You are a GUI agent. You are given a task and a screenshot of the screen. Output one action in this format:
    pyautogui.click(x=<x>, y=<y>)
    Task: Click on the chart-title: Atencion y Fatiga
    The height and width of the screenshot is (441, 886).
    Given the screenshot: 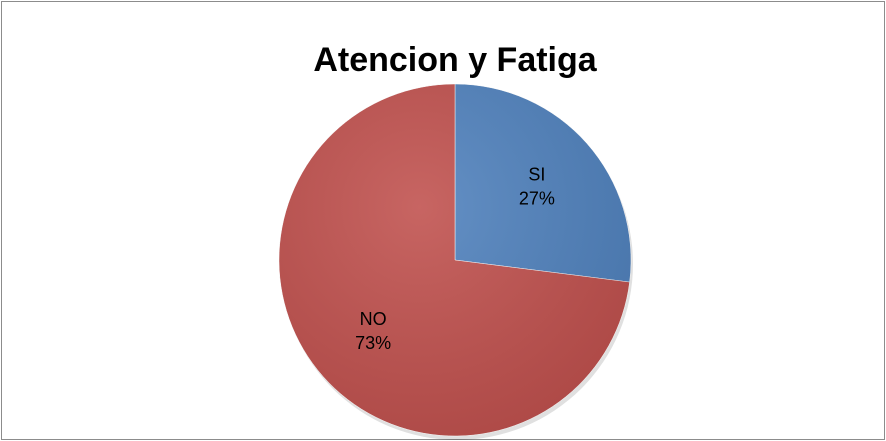 What is the action you would take?
    pyautogui.click(x=455, y=60)
    